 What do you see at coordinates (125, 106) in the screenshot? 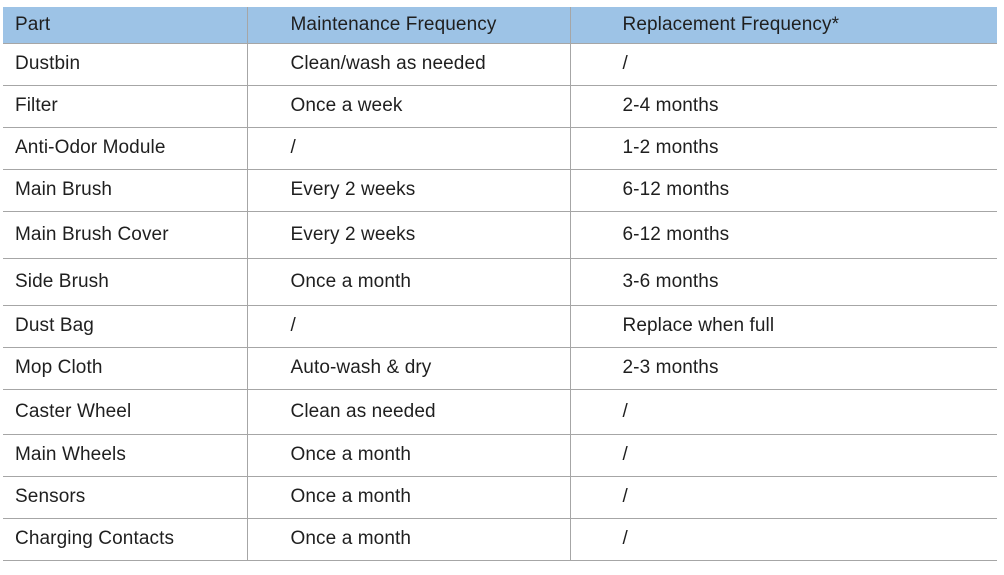
I see `cell-part: Filter` at bounding box center [125, 106].